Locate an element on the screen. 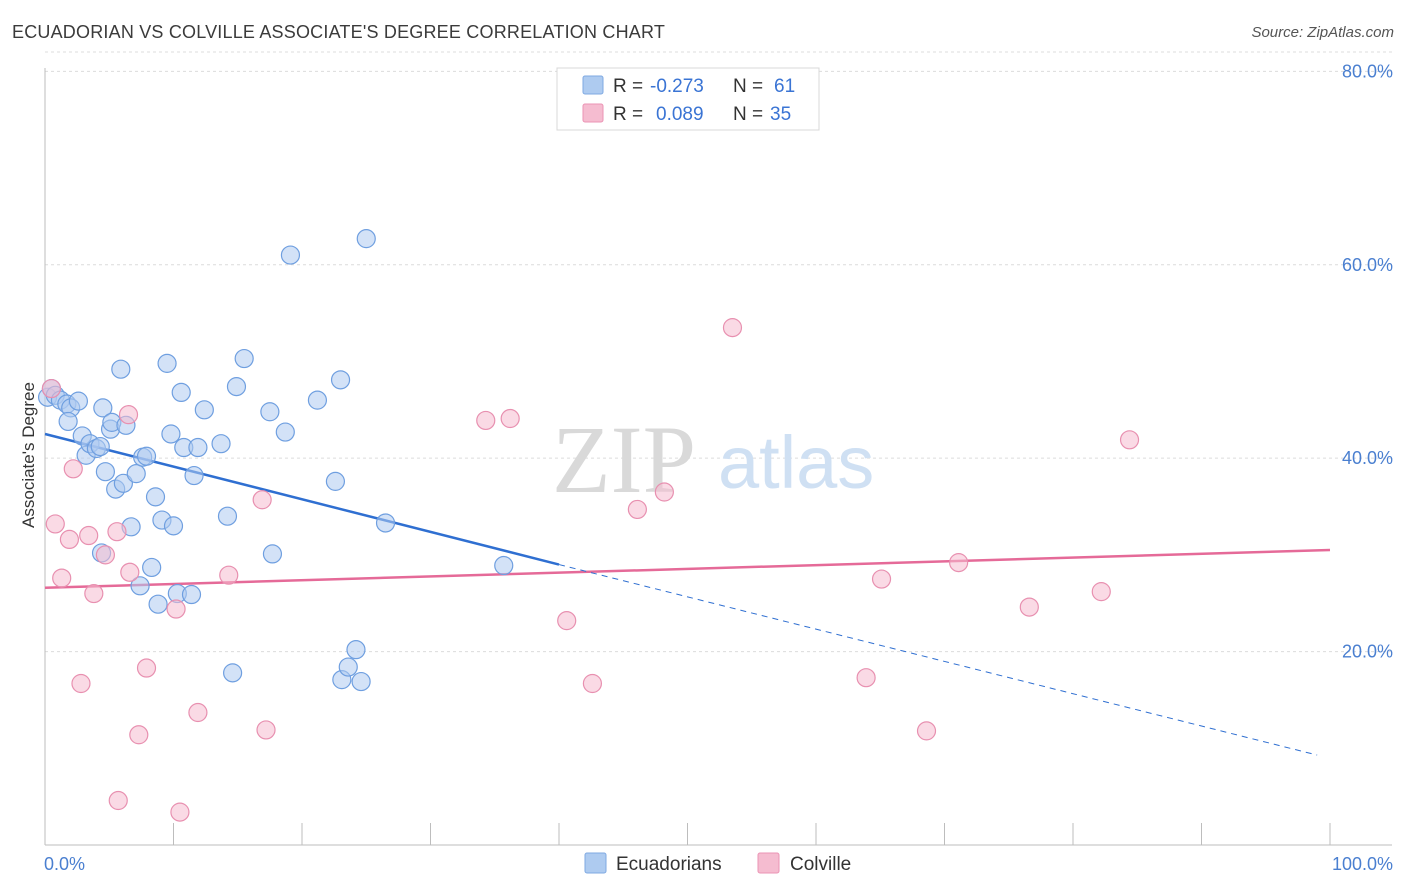  bottom-legend-swatch-colville is located at coordinates (768, 863).